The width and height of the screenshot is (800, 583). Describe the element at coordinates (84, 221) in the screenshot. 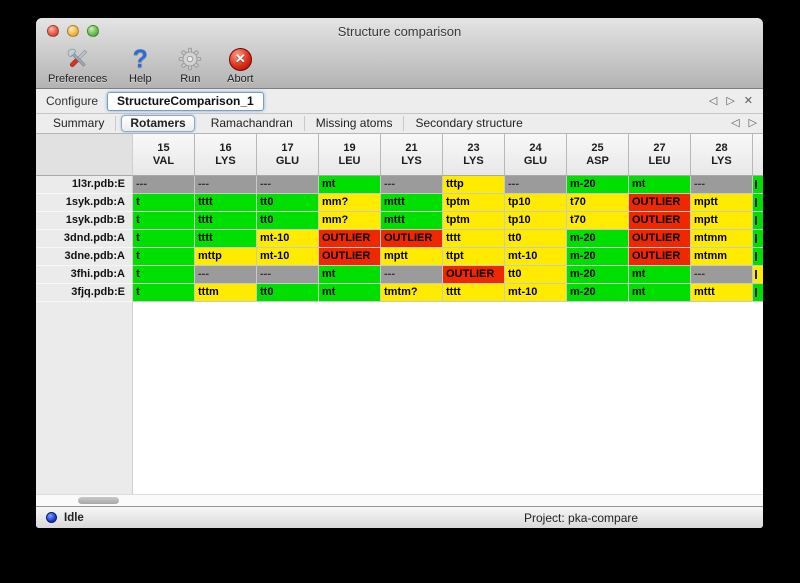

I see `row-label: 1syk.pdb:B` at that location.